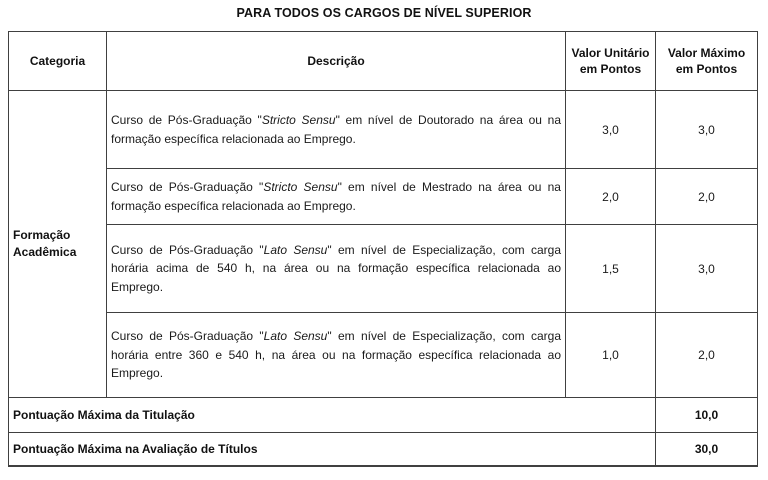 Image resolution: width=768 pixels, height=480 pixels. I want to click on col-header-valor-maximo: Valor Máximo em Pontos, so click(706, 61).